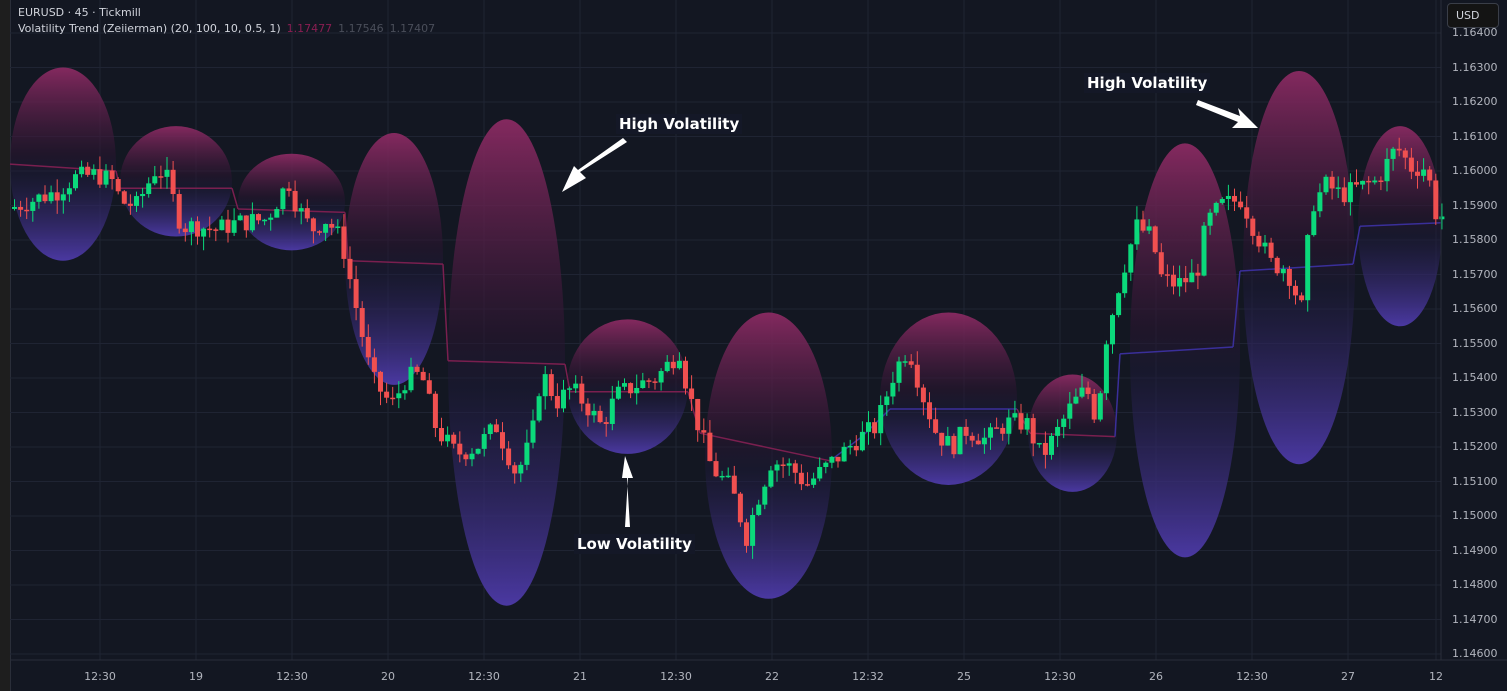 This screenshot has width=1507, height=691. Describe the element at coordinates (1475, 653) in the screenshot. I see `price-tick-label: 1.14600` at that location.